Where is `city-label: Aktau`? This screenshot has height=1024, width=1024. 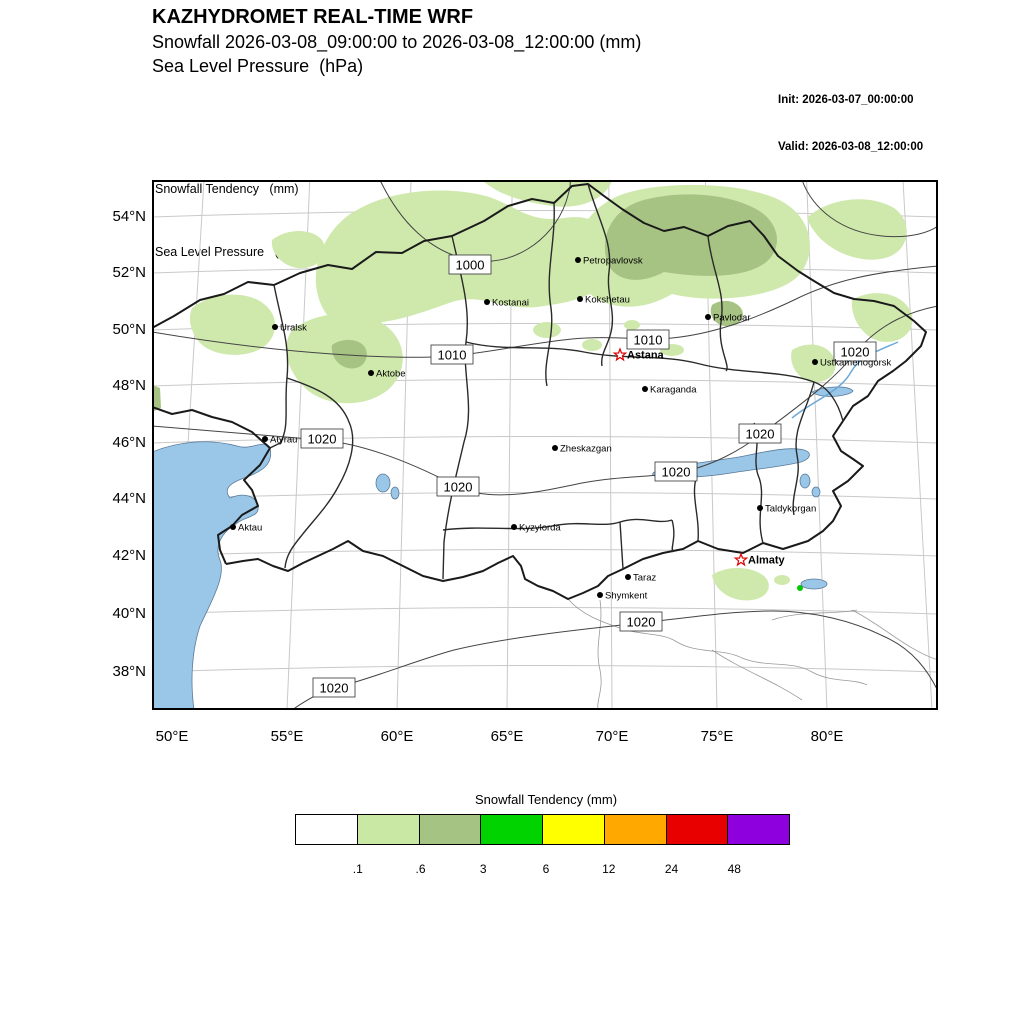 city-label: Aktau is located at coordinates (250, 528).